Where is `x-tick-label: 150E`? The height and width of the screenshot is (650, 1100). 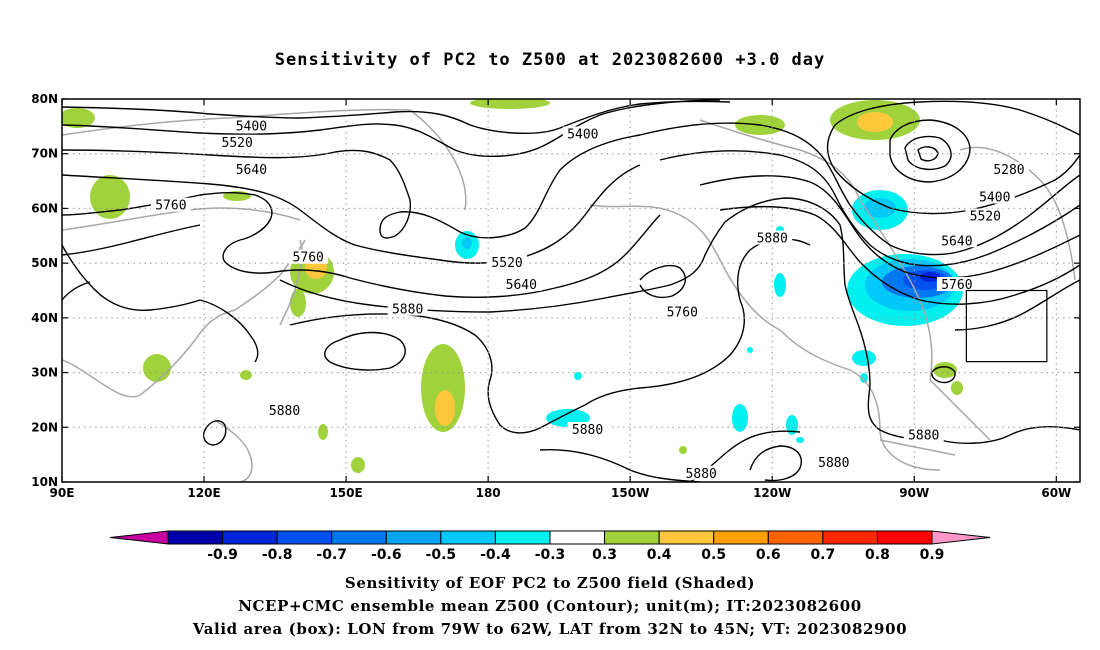 x-tick-label: 150E is located at coordinates (345, 493).